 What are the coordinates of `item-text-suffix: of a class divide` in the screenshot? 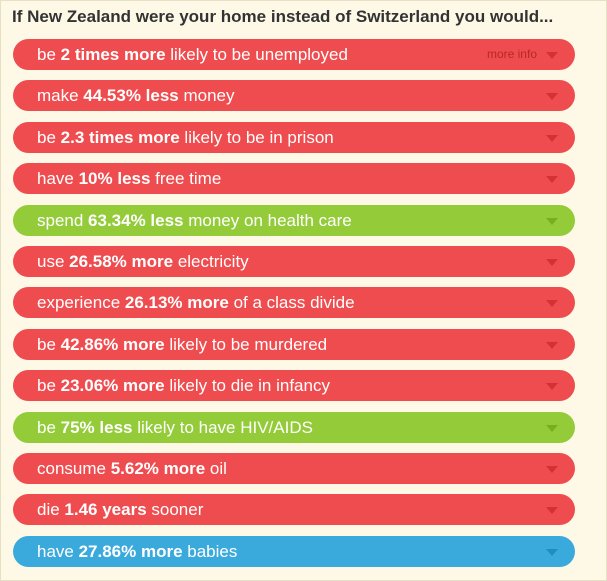 It's located at (291, 303).